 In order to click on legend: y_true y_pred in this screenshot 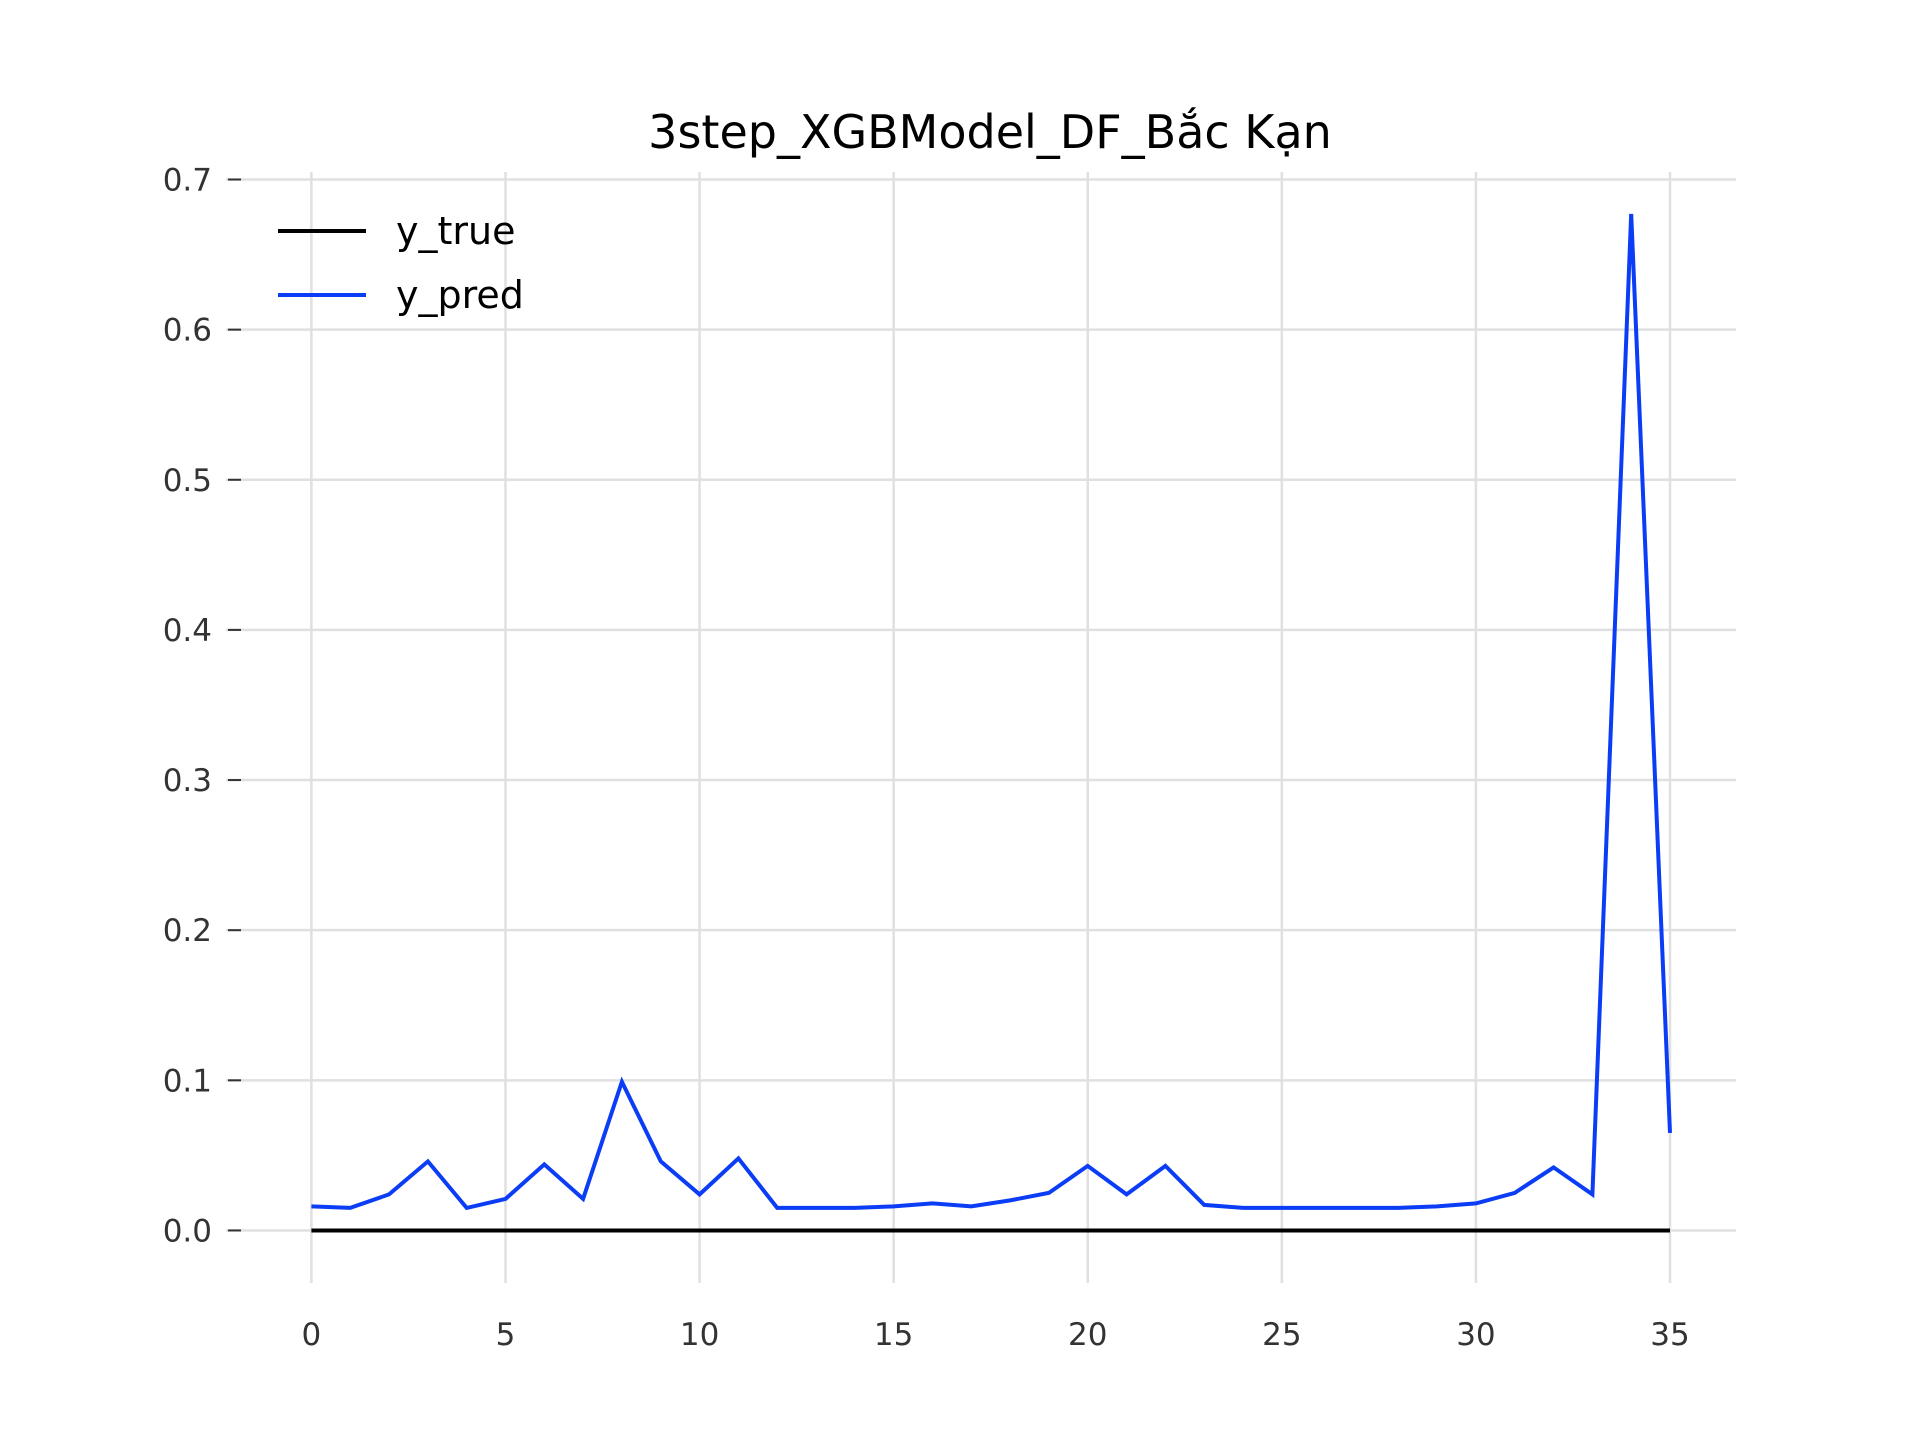, I will do `click(401, 263)`.